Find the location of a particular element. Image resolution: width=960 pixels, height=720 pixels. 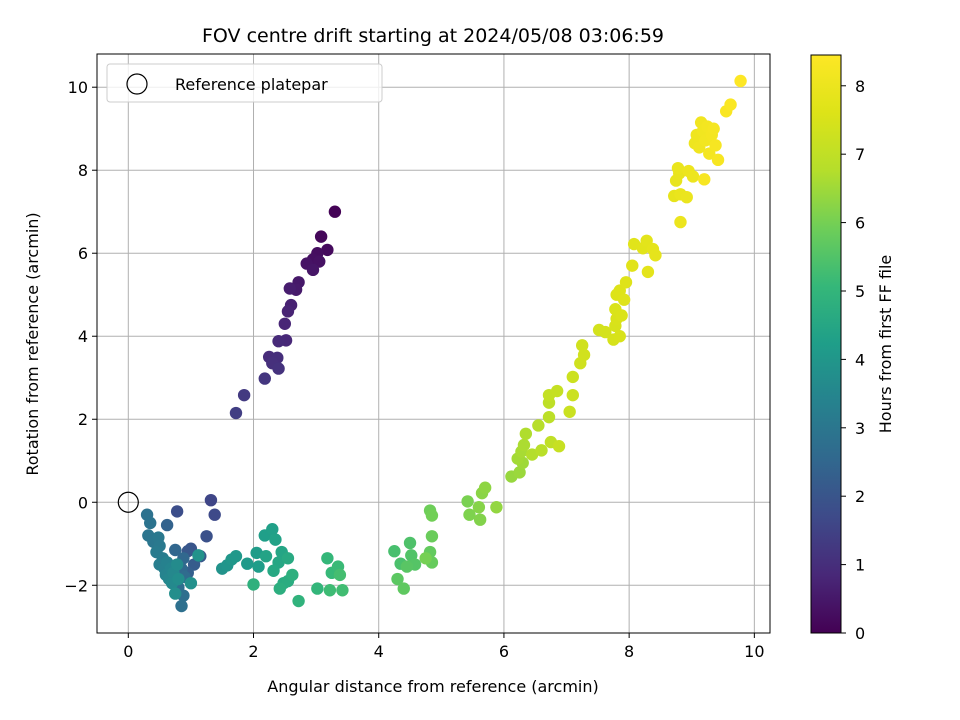

colorbar-ticks: 0 1 2 3 4 5 6 7 8 is located at coordinates (853, 360).